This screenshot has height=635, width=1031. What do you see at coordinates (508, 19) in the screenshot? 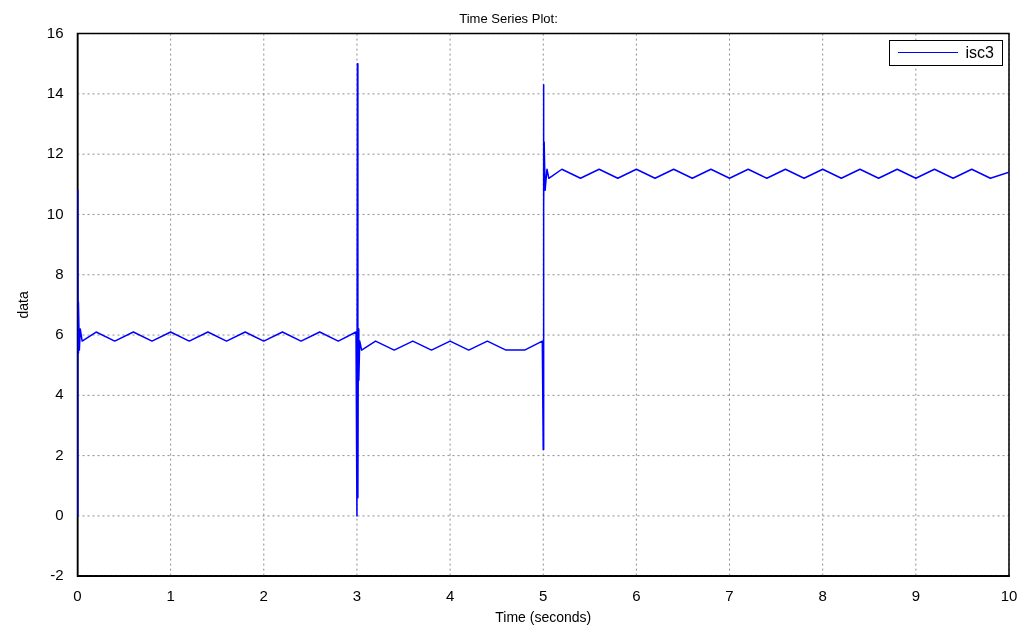
I see `chart-title: Time Series Plot:` at bounding box center [508, 19].